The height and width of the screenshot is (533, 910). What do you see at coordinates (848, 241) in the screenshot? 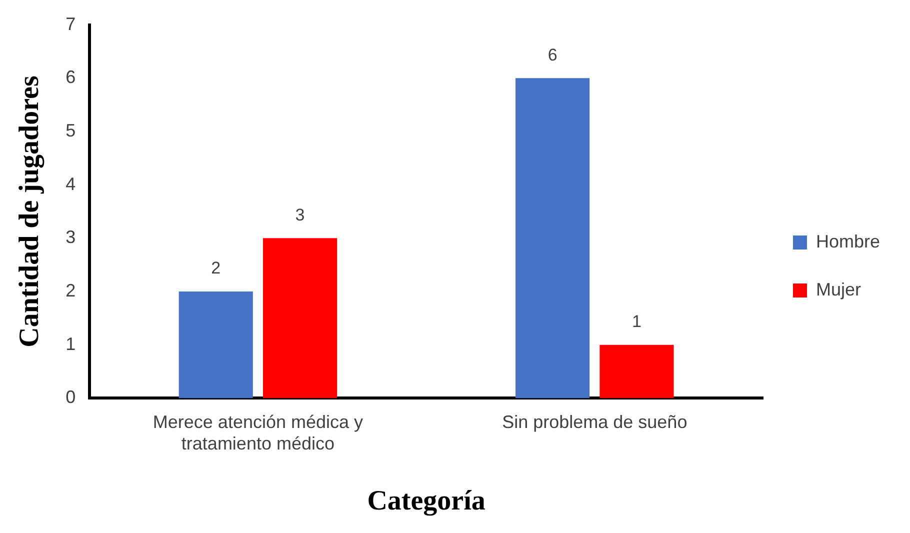
I see `legend-label: Hombre` at bounding box center [848, 241].